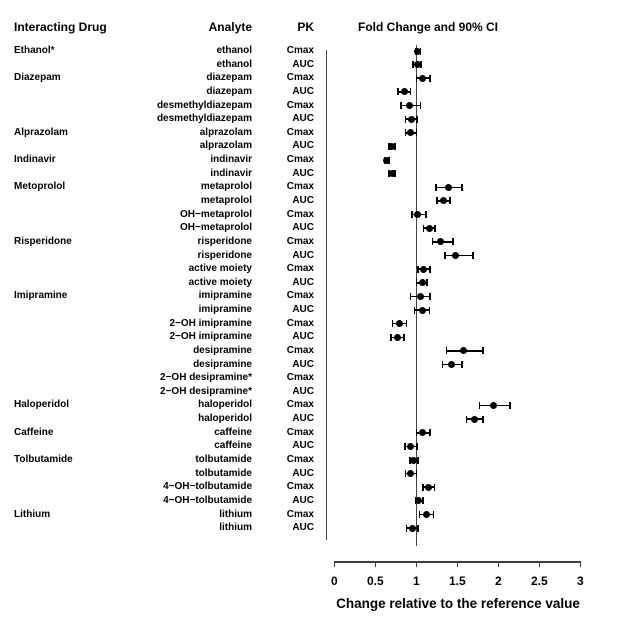 The width and height of the screenshot is (629, 630). Describe the element at coordinates (458, 603) in the screenshot. I see `x-axis-title: Change relative to the reference value` at that location.